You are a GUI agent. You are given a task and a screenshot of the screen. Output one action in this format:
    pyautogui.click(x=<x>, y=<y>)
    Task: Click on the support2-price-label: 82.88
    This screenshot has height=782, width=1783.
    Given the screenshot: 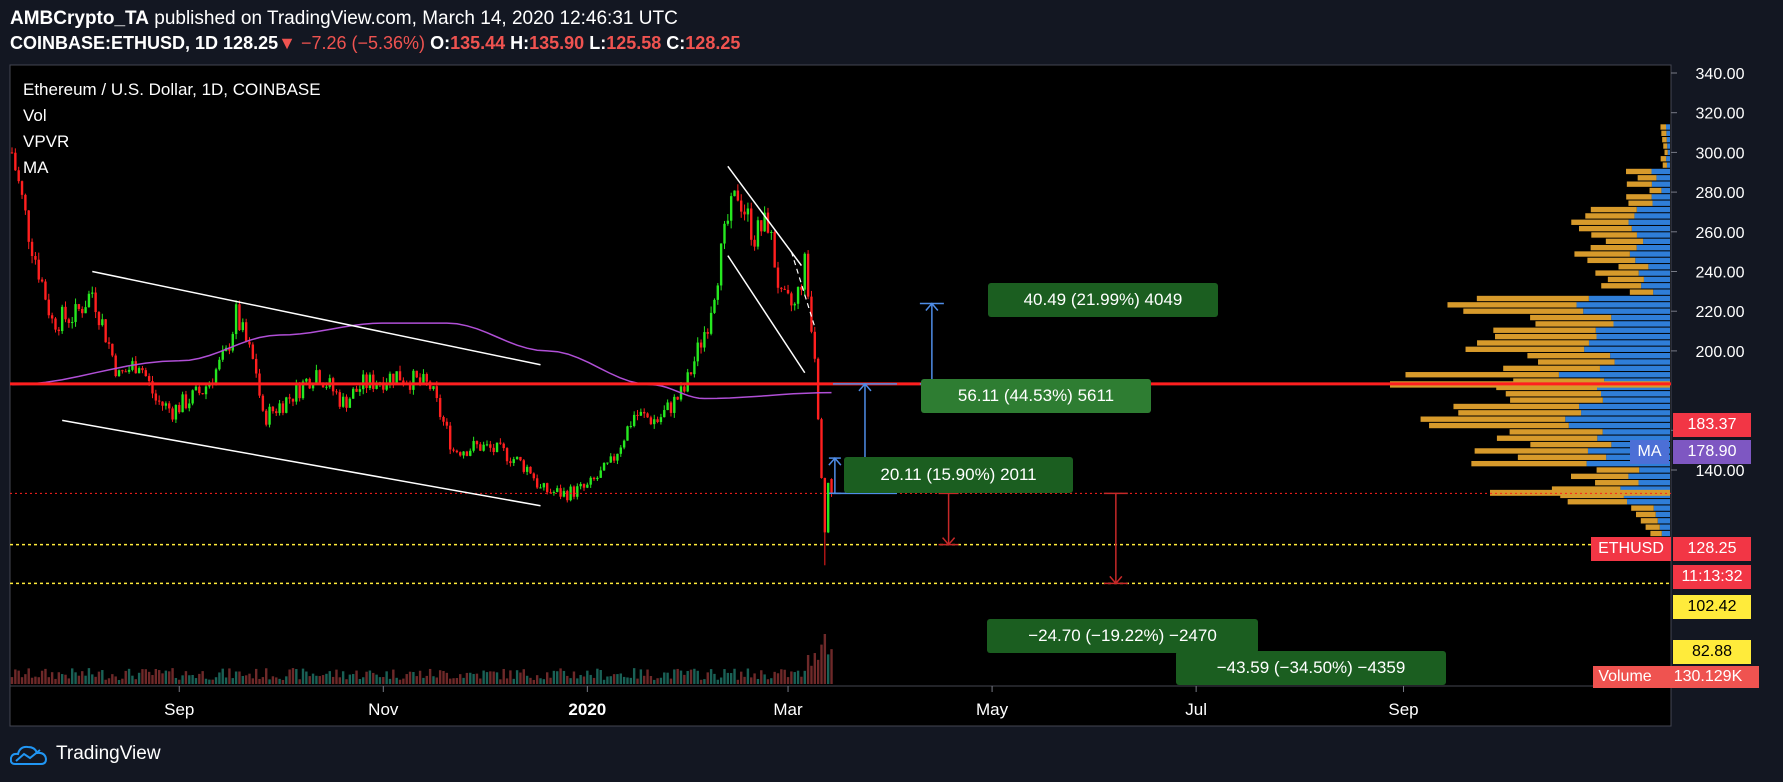 What is the action you would take?
    pyautogui.click(x=1712, y=652)
    